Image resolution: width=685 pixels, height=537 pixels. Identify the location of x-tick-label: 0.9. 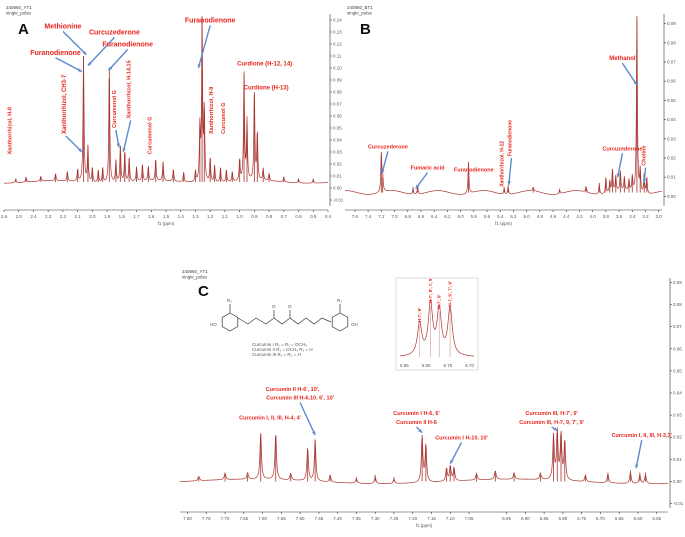
(254, 216).